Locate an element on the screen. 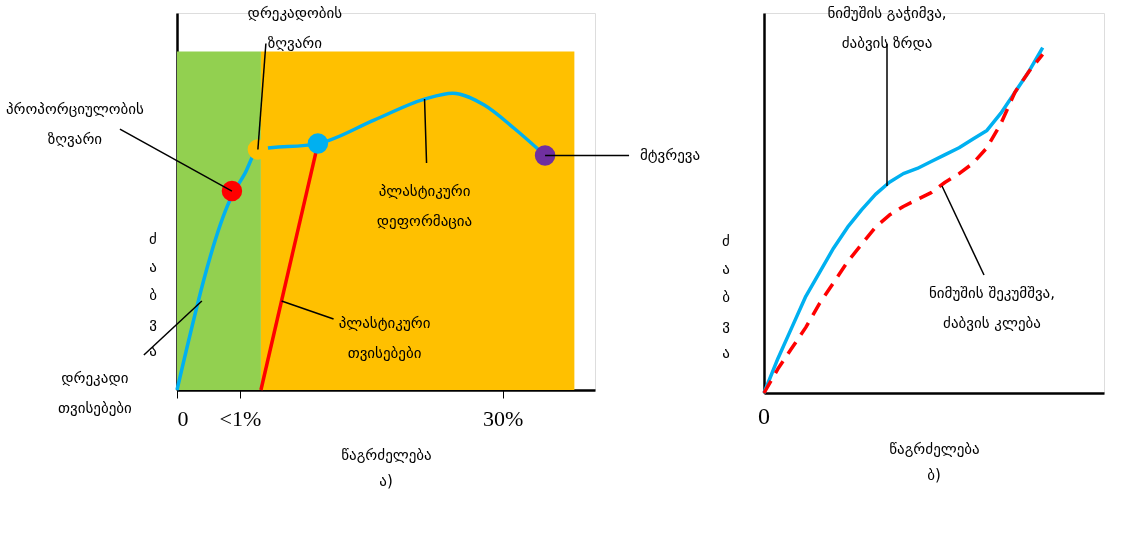  annotation: დრეკადი თვისებები is located at coordinates (95, 392).